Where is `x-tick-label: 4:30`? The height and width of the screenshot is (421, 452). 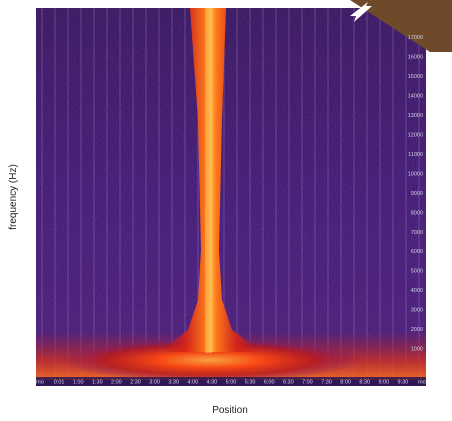
x-tick-label: 4:30 is located at coordinates (212, 383).